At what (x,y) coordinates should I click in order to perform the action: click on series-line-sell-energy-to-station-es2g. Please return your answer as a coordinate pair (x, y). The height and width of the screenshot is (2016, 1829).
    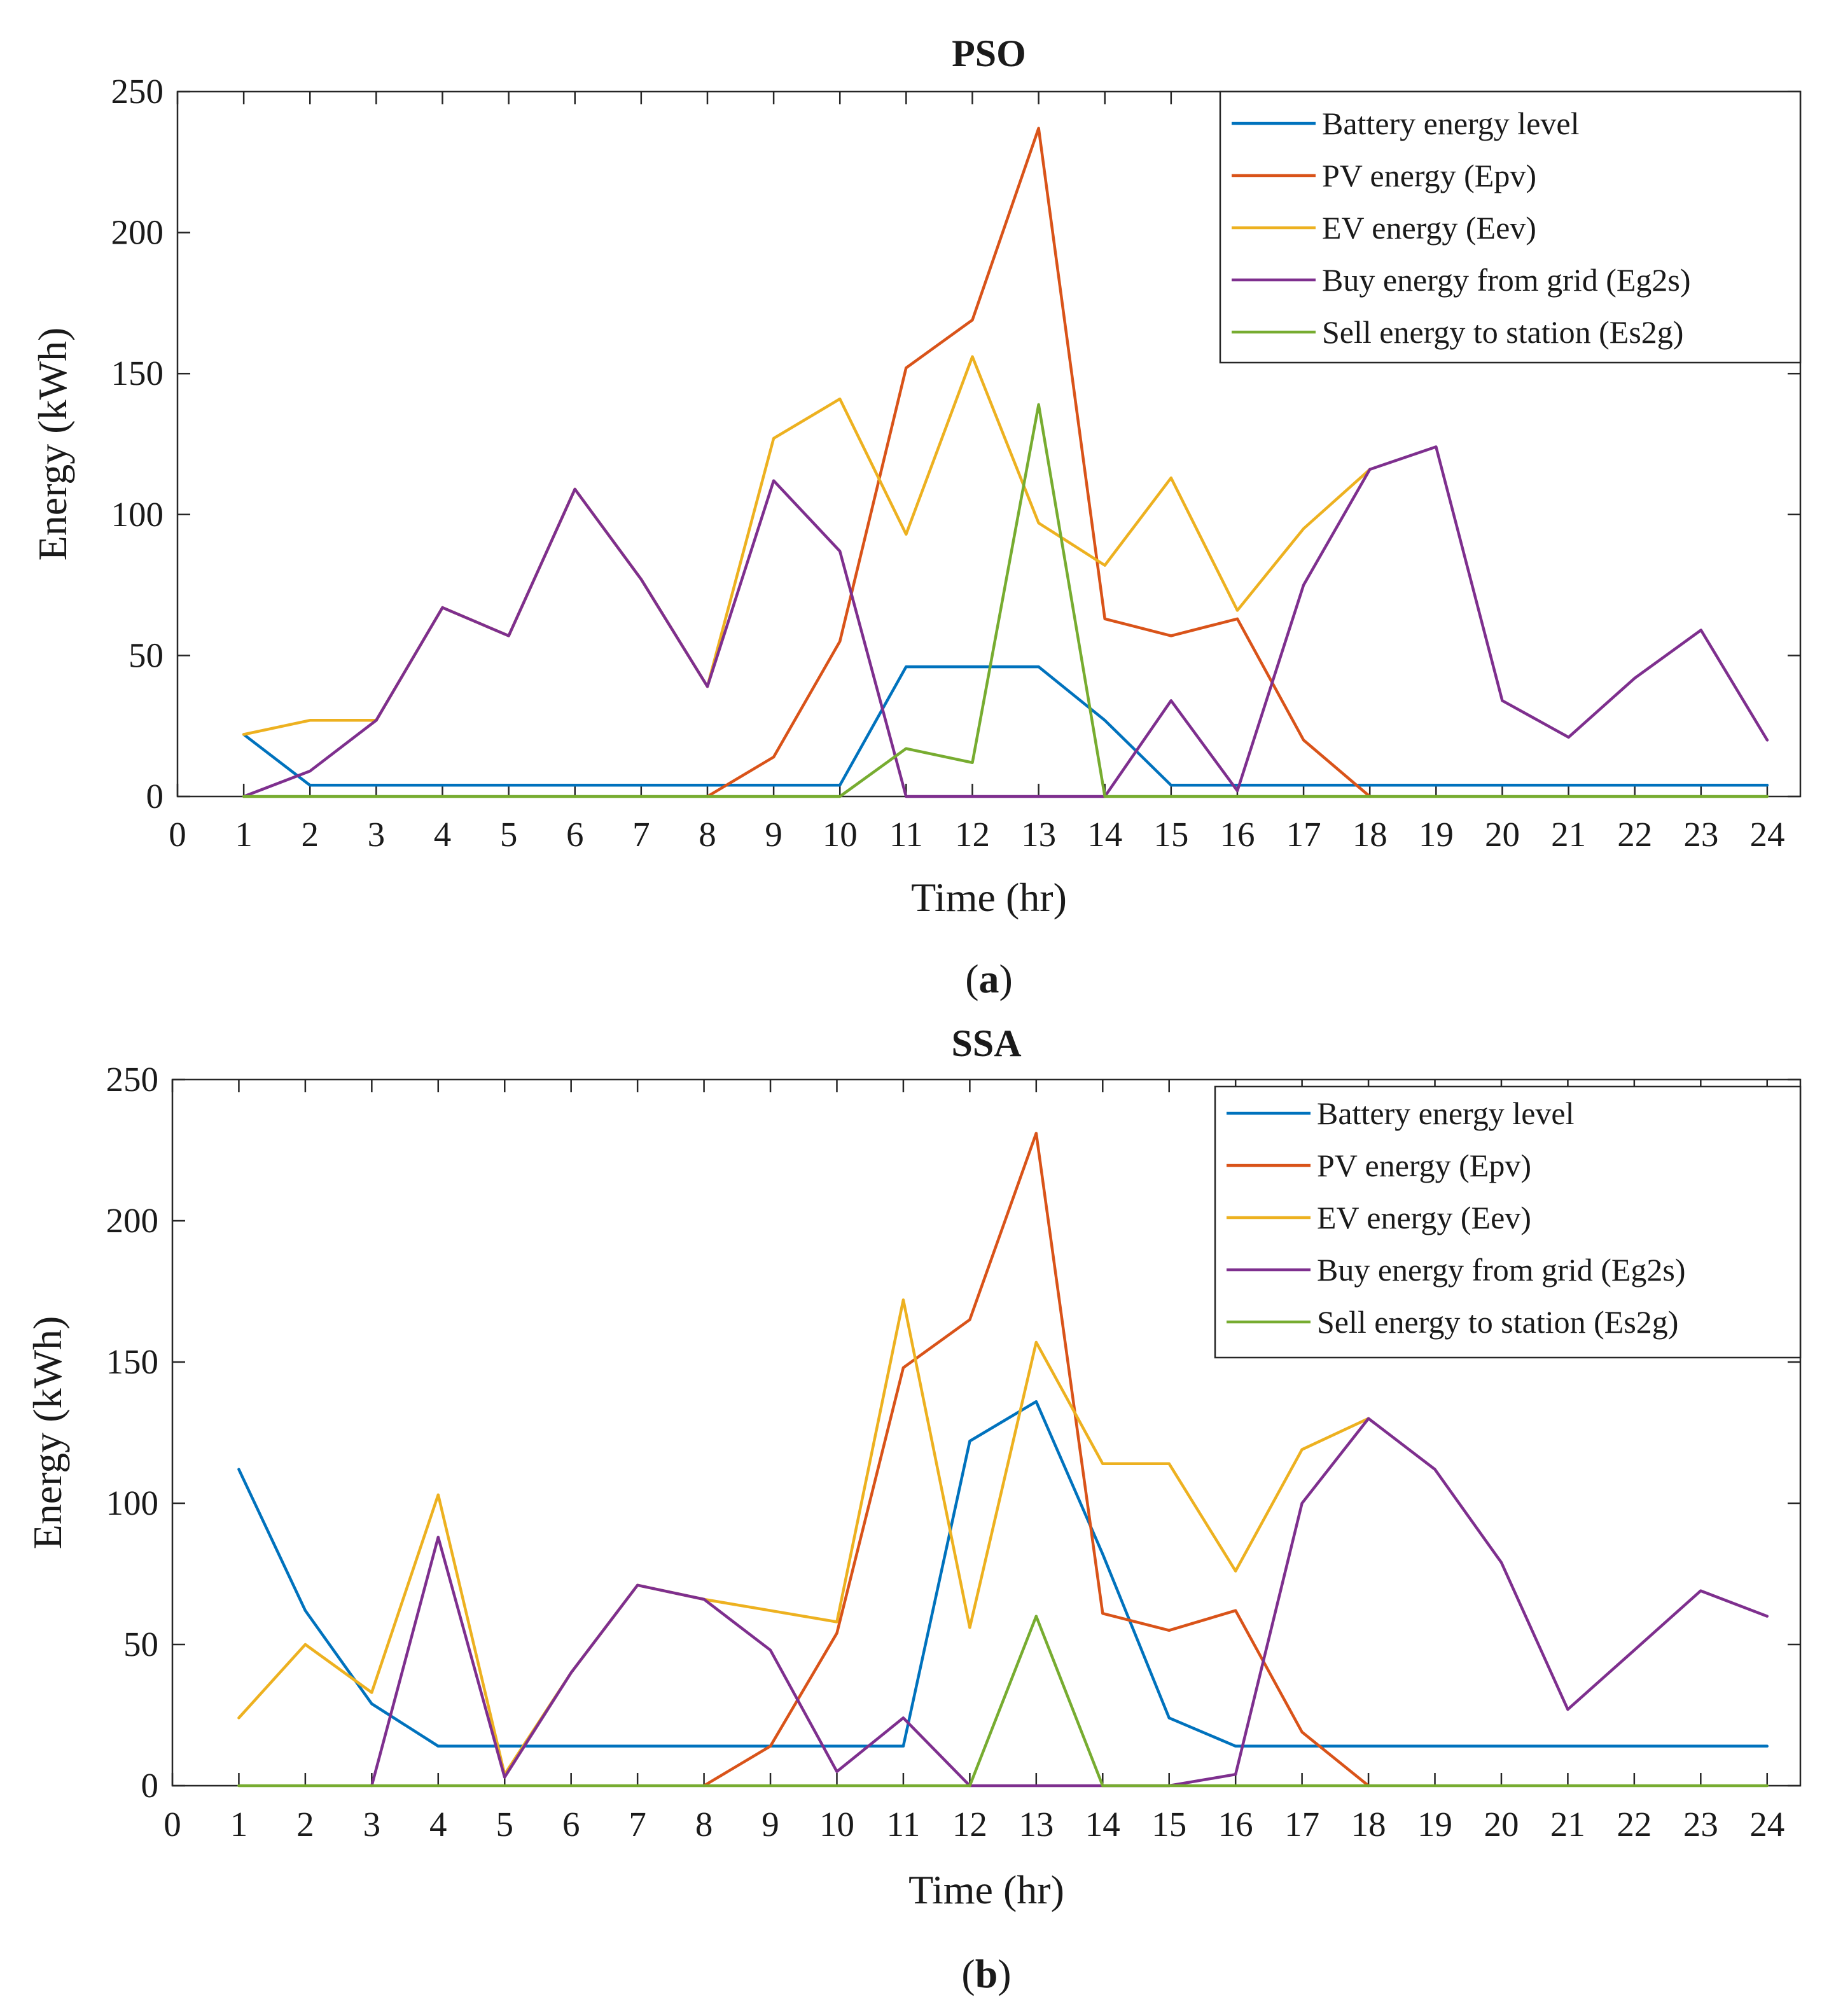
    Looking at the image, I should click on (1003, 1701).